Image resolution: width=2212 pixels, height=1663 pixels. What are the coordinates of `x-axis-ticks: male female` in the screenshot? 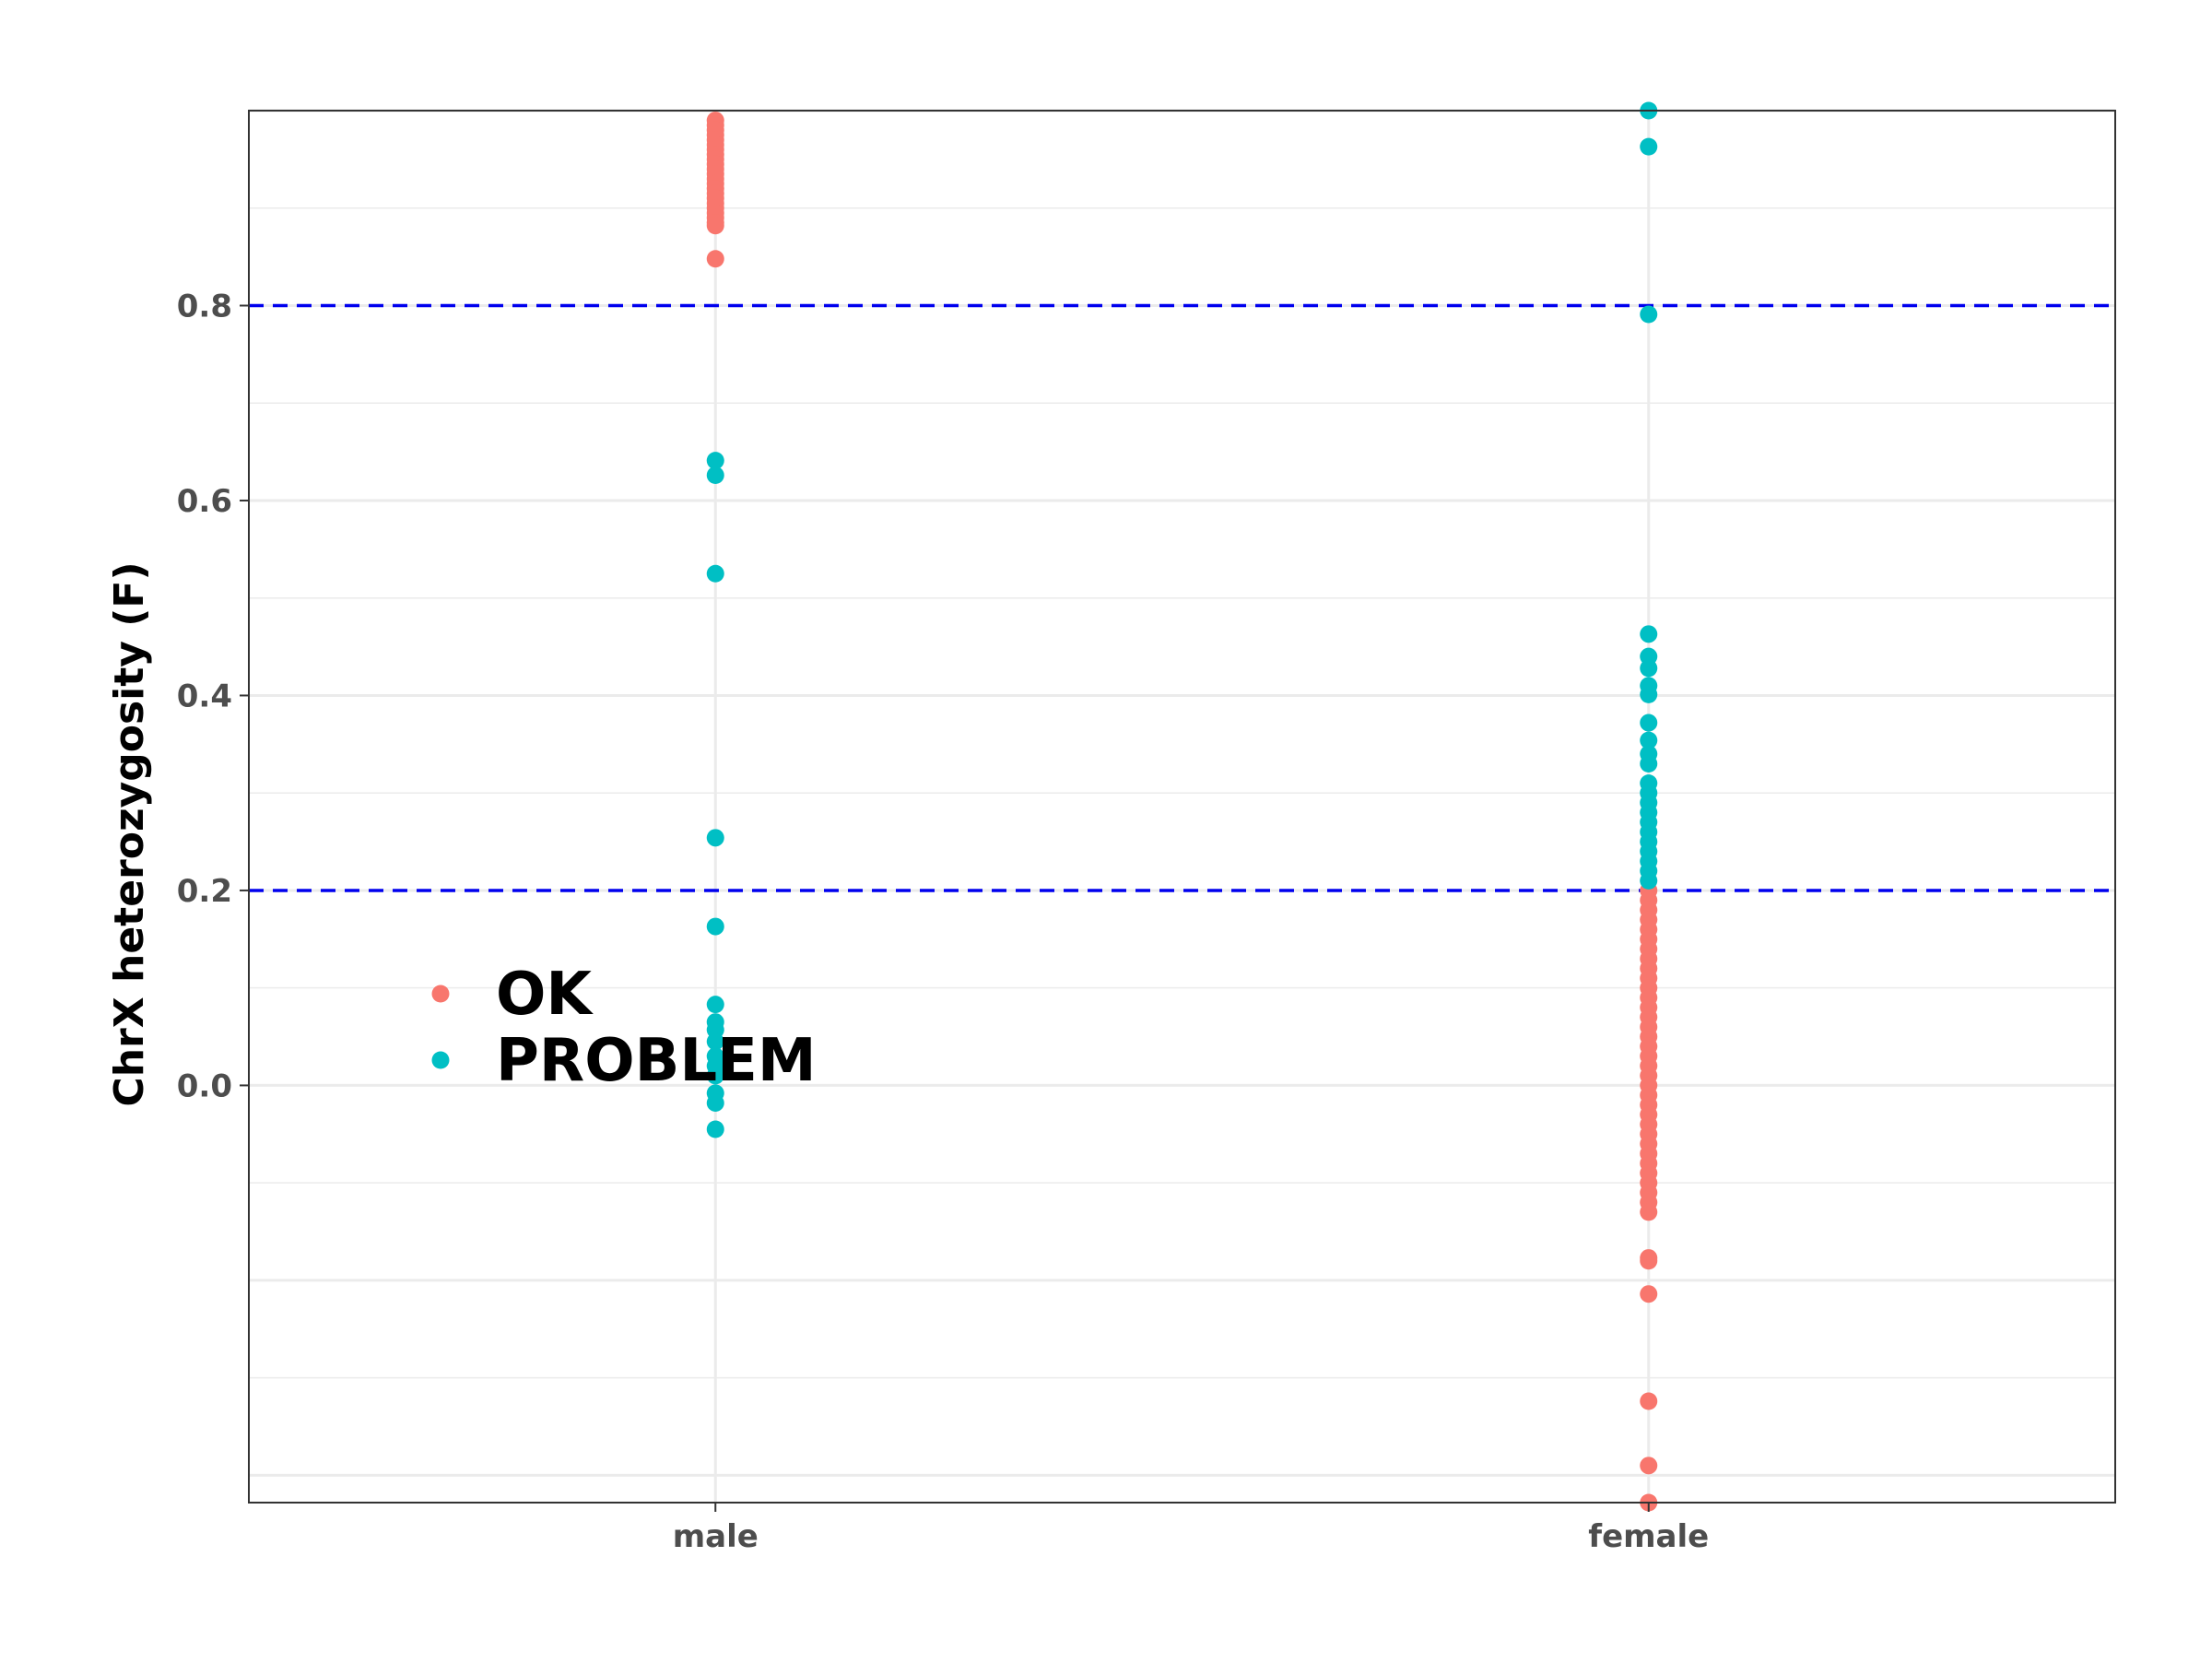 It's located at (1191, 1529).